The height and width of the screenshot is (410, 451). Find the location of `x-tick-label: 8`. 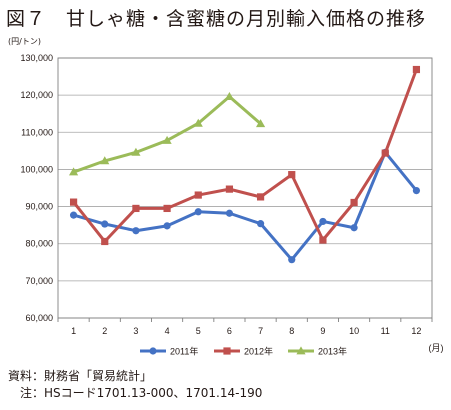

x-tick-label: 8 is located at coordinates (291, 331).